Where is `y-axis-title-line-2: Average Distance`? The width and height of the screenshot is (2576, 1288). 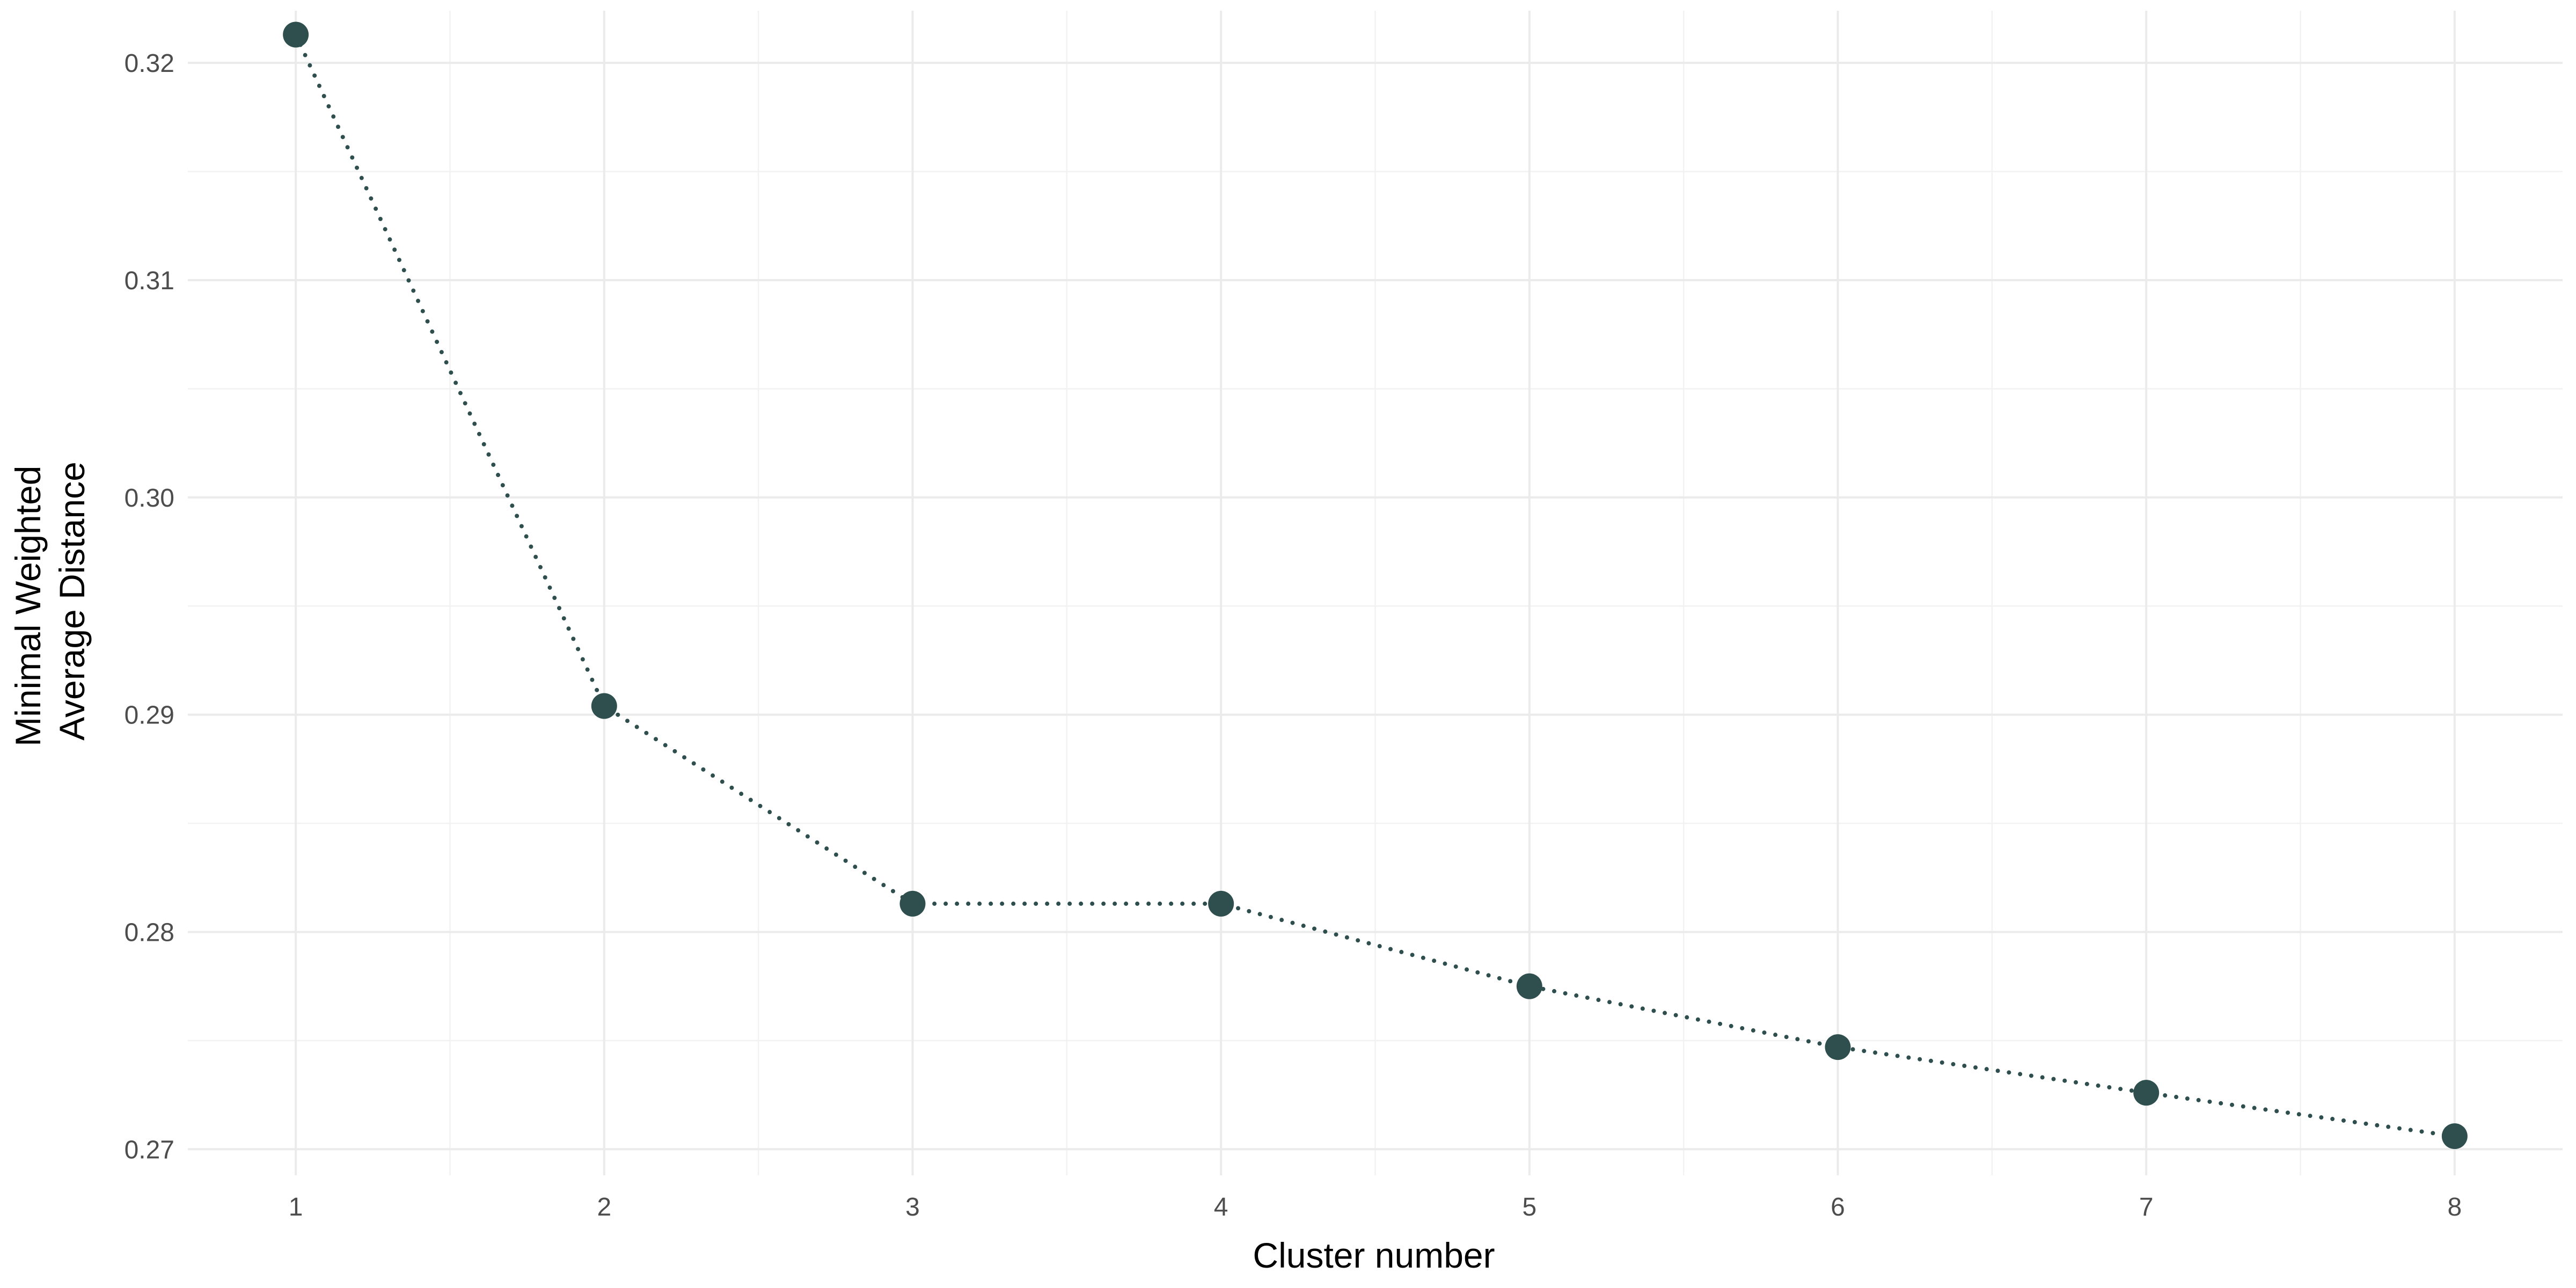
y-axis-title-line-2: Average Distance is located at coordinates (72, 601).